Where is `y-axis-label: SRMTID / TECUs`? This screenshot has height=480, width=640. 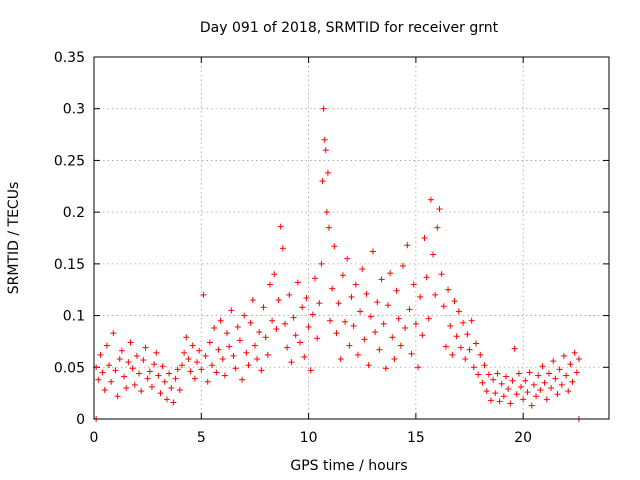
y-axis-label: SRMTID / TECUs is located at coordinates (14, 238).